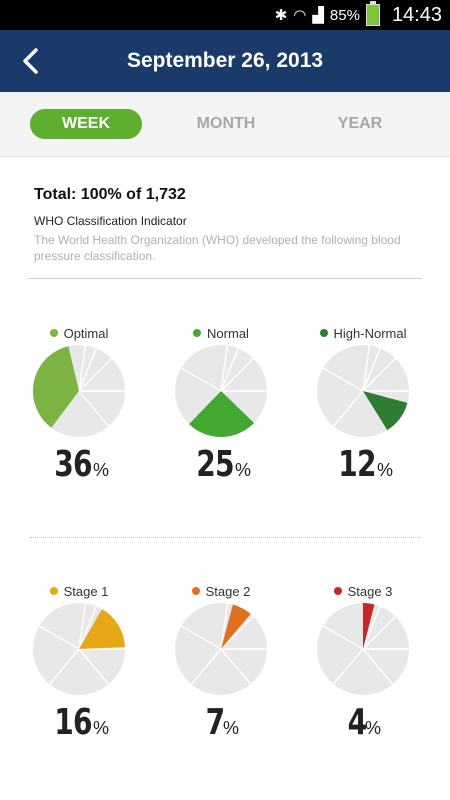 The height and width of the screenshot is (800, 450). What do you see at coordinates (228, 591) in the screenshot?
I see `legend-label: Stage 2` at bounding box center [228, 591].